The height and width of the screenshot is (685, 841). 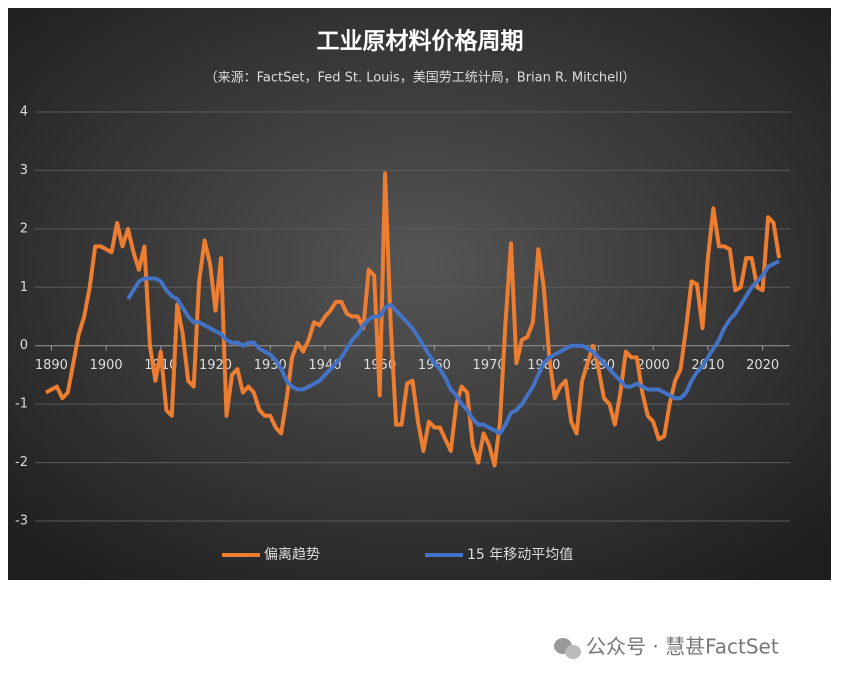 What do you see at coordinates (21, 404) in the screenshot?
I see `y-tick-label: -1` at bounding box center [21, 404].